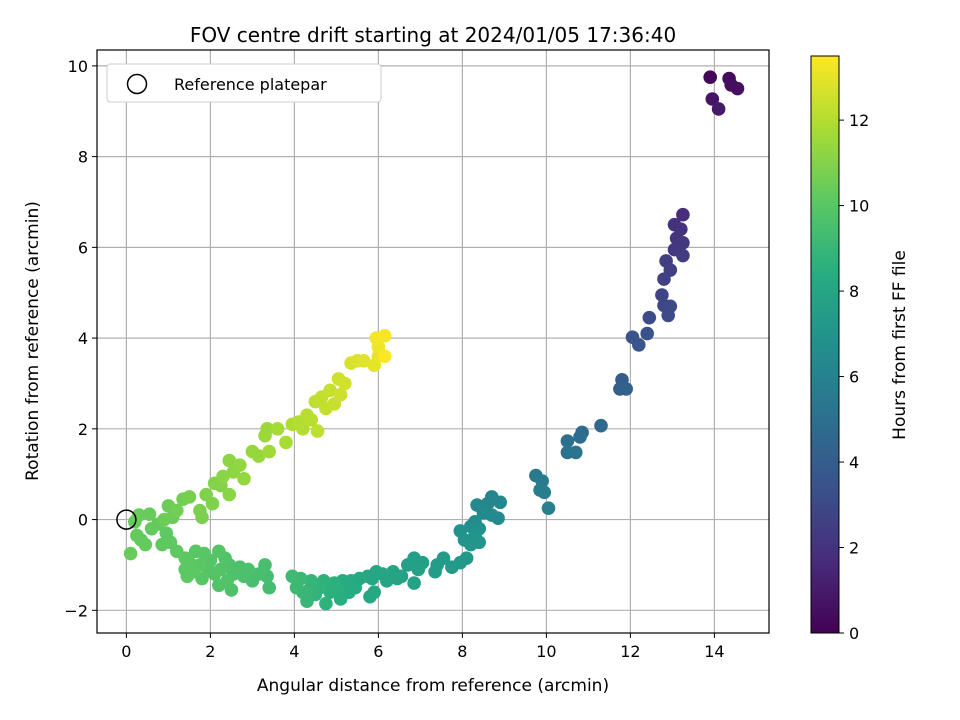 The width and height of the screenshot is (960, 720). Describe the element at coordinates (462, 651) in the screenshot. I see `x-tick-label: 8` at that location.